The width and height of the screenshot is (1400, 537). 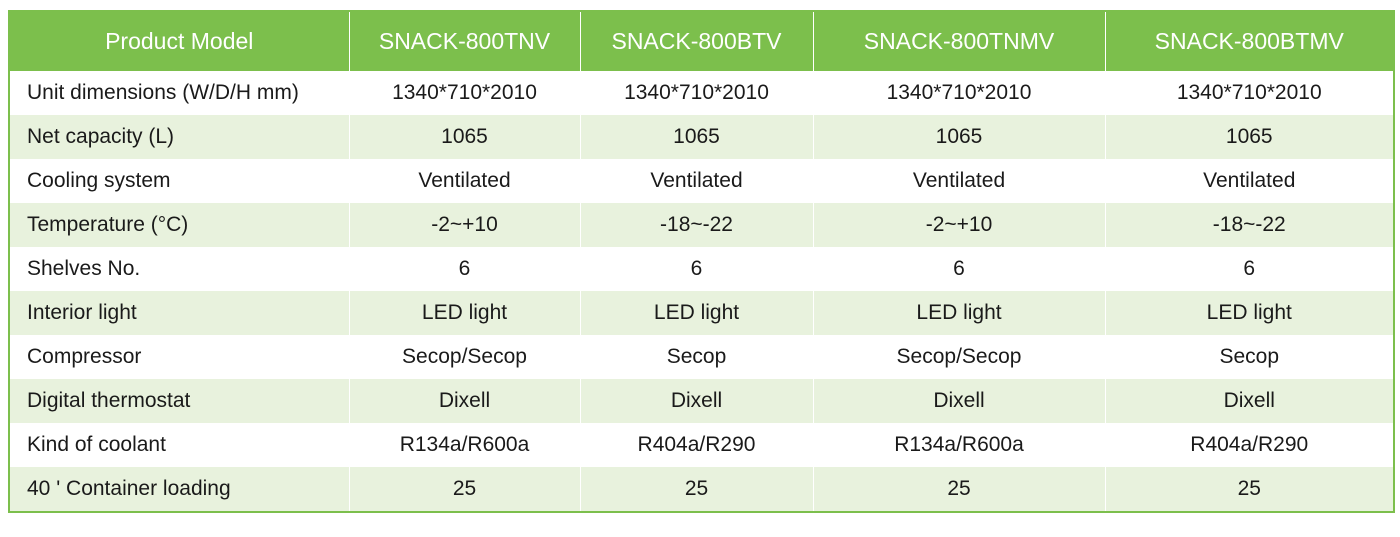 I want to click on row-label: Unit dimensions (W/D/H mm), so click(x=179, y=93).